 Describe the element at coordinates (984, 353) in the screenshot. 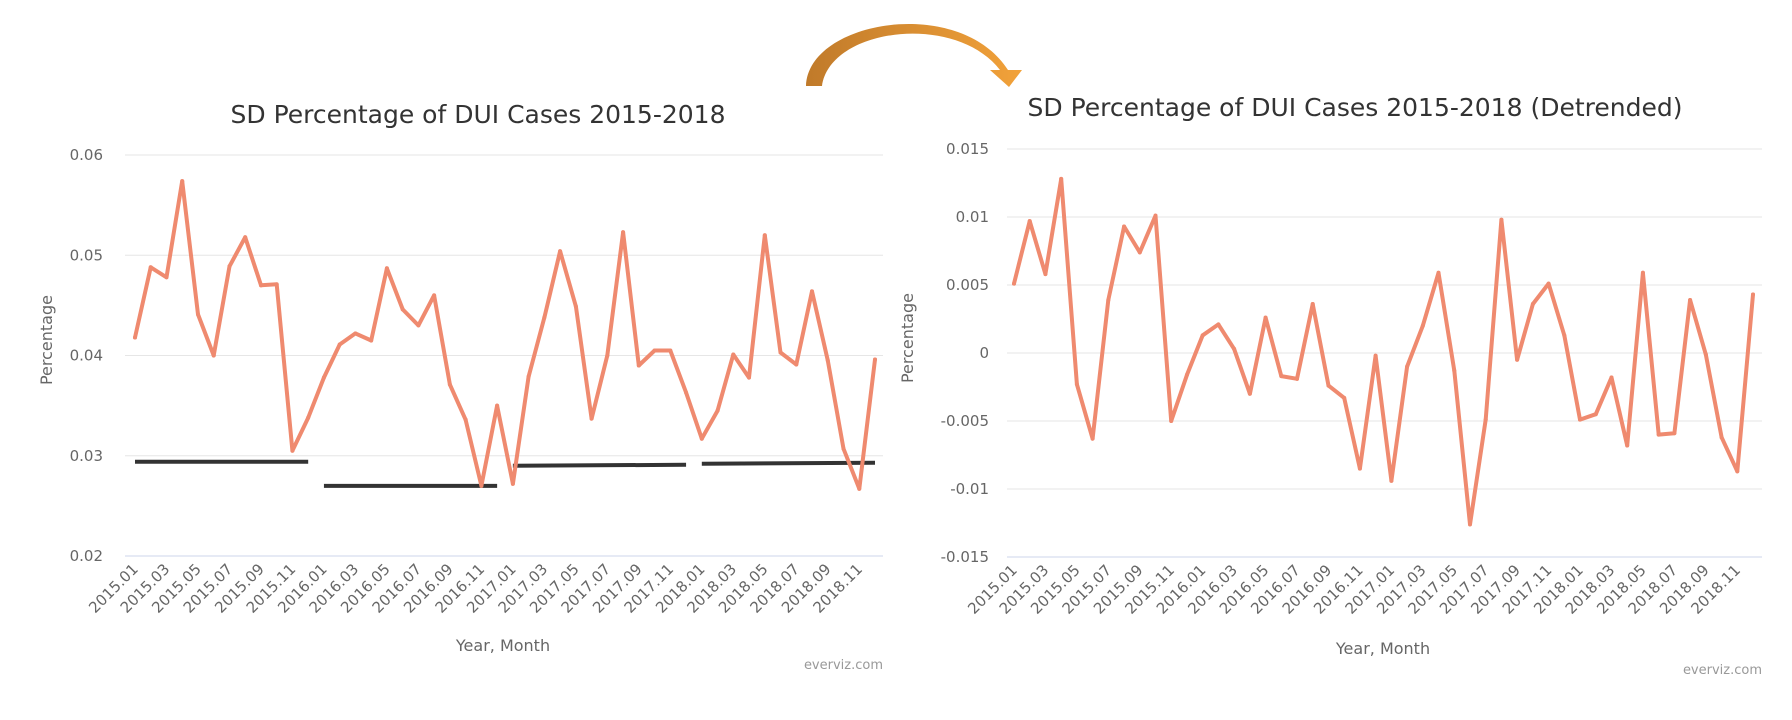

I see `y-tick-label: 0` at that location.